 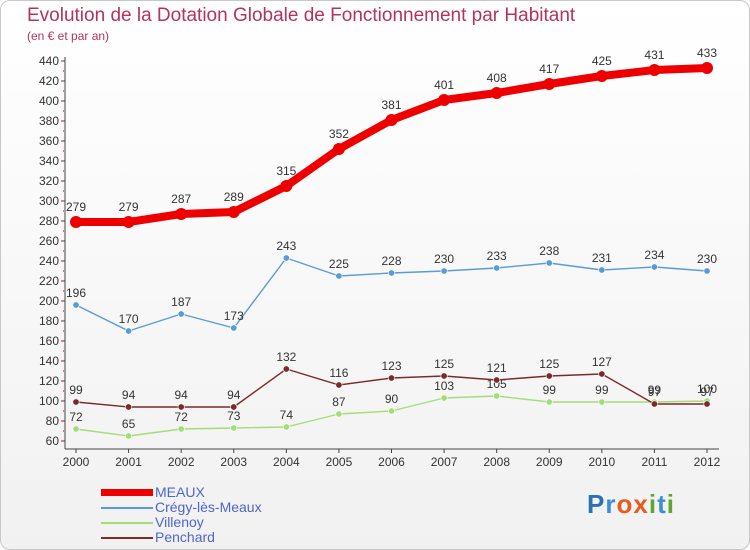 I want to click on x-tick-label: 2000, so click(x=76, y=462).